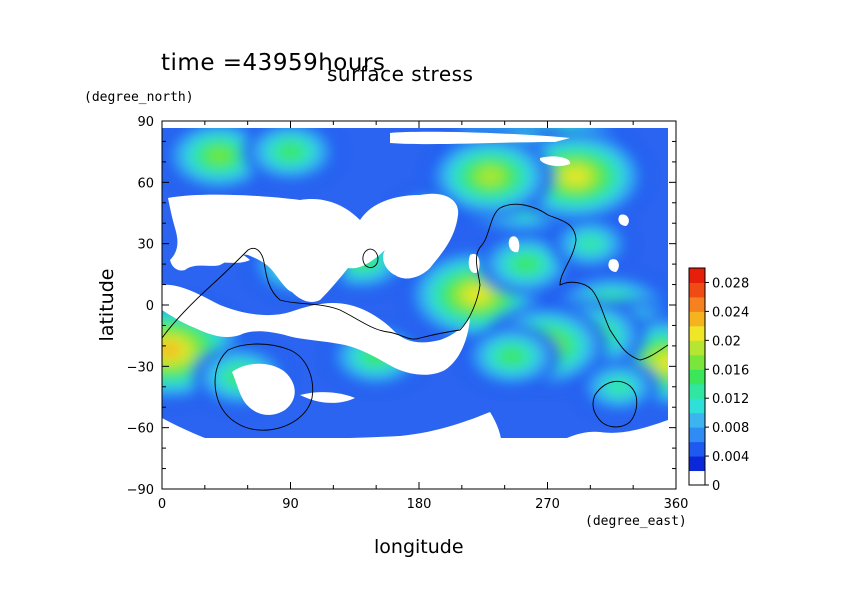  Describe the element at coordinates (290, 504) in the screenshot. I see `x-tick-label: 90` at that location.